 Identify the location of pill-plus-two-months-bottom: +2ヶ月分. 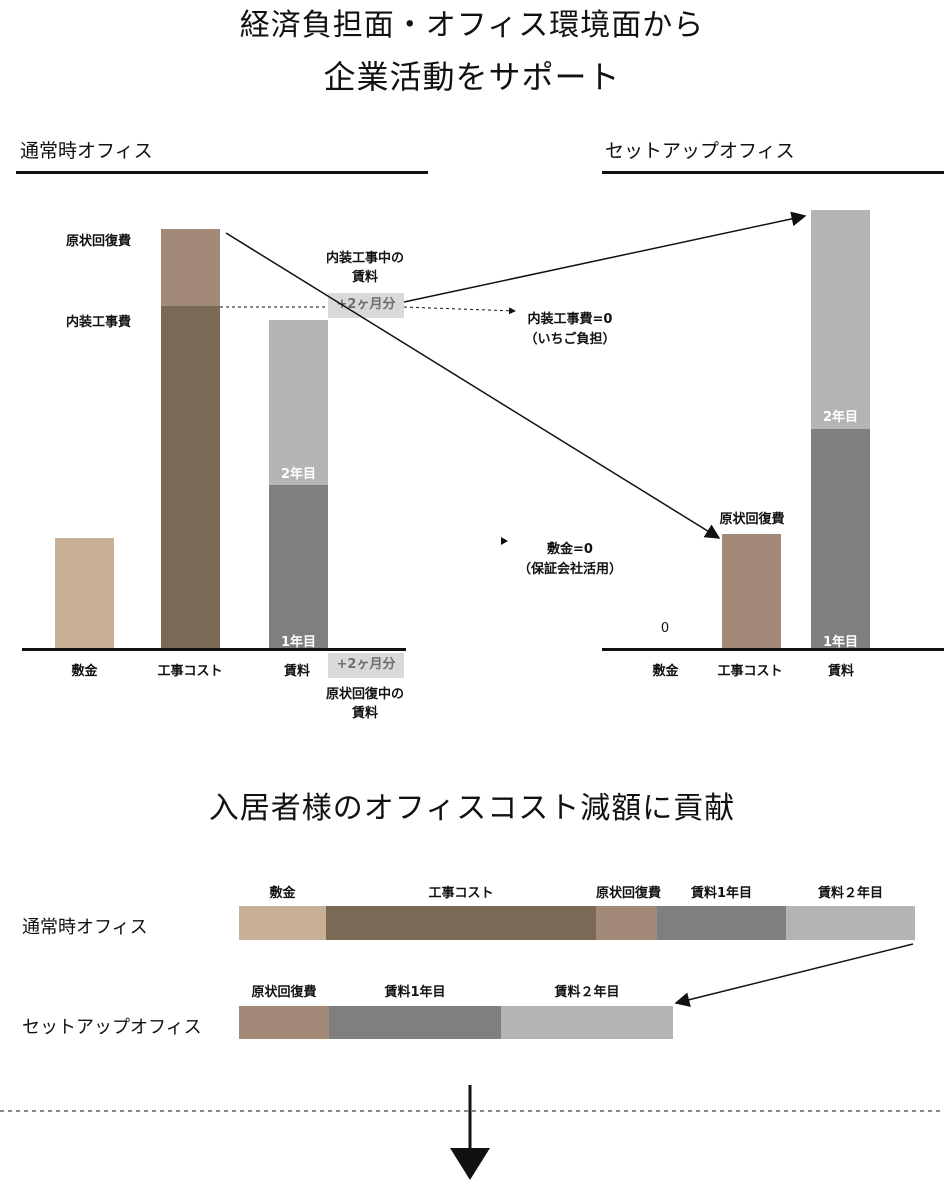
(366, 665).